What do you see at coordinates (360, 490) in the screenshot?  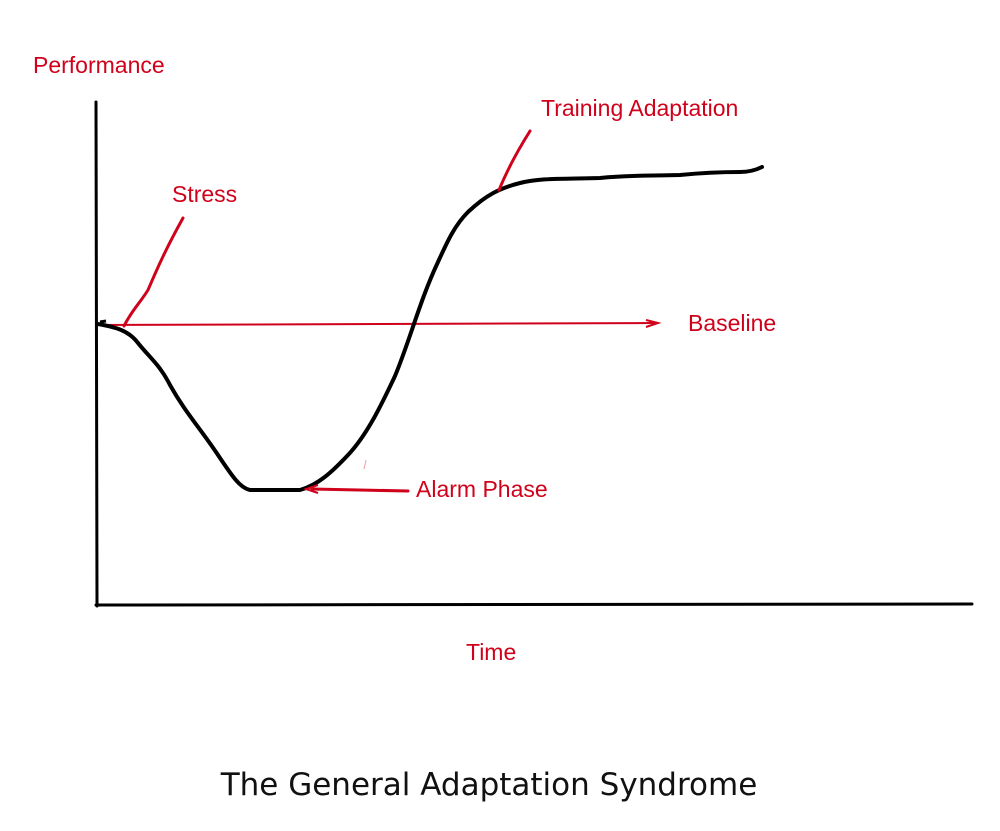 I see `alarm-phase-pointer` at bounding box center [360, 490].